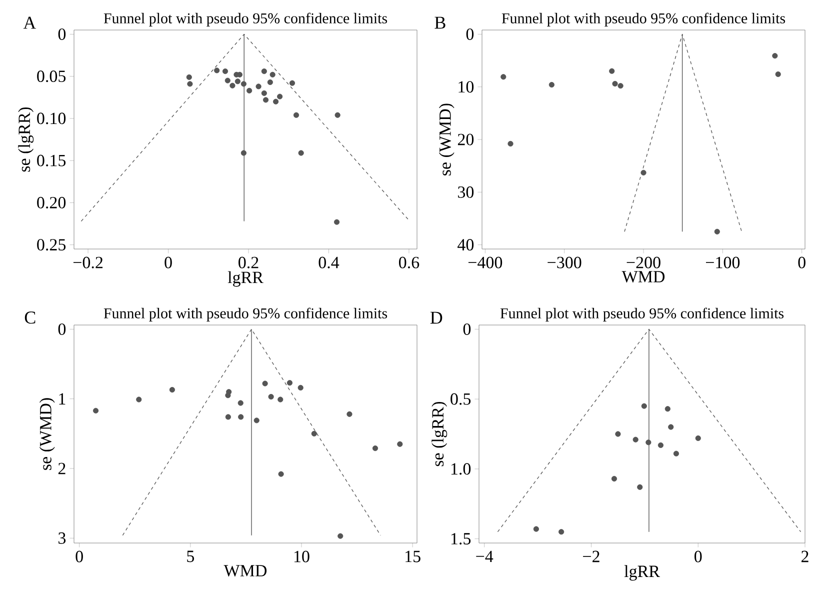 Image resolution: width=818 pixels, height=595 pixels. What do you see at coordinates (466, 87) in the screenshot?
I see `y-tick-label: 10` at bounding box center [466, 87].